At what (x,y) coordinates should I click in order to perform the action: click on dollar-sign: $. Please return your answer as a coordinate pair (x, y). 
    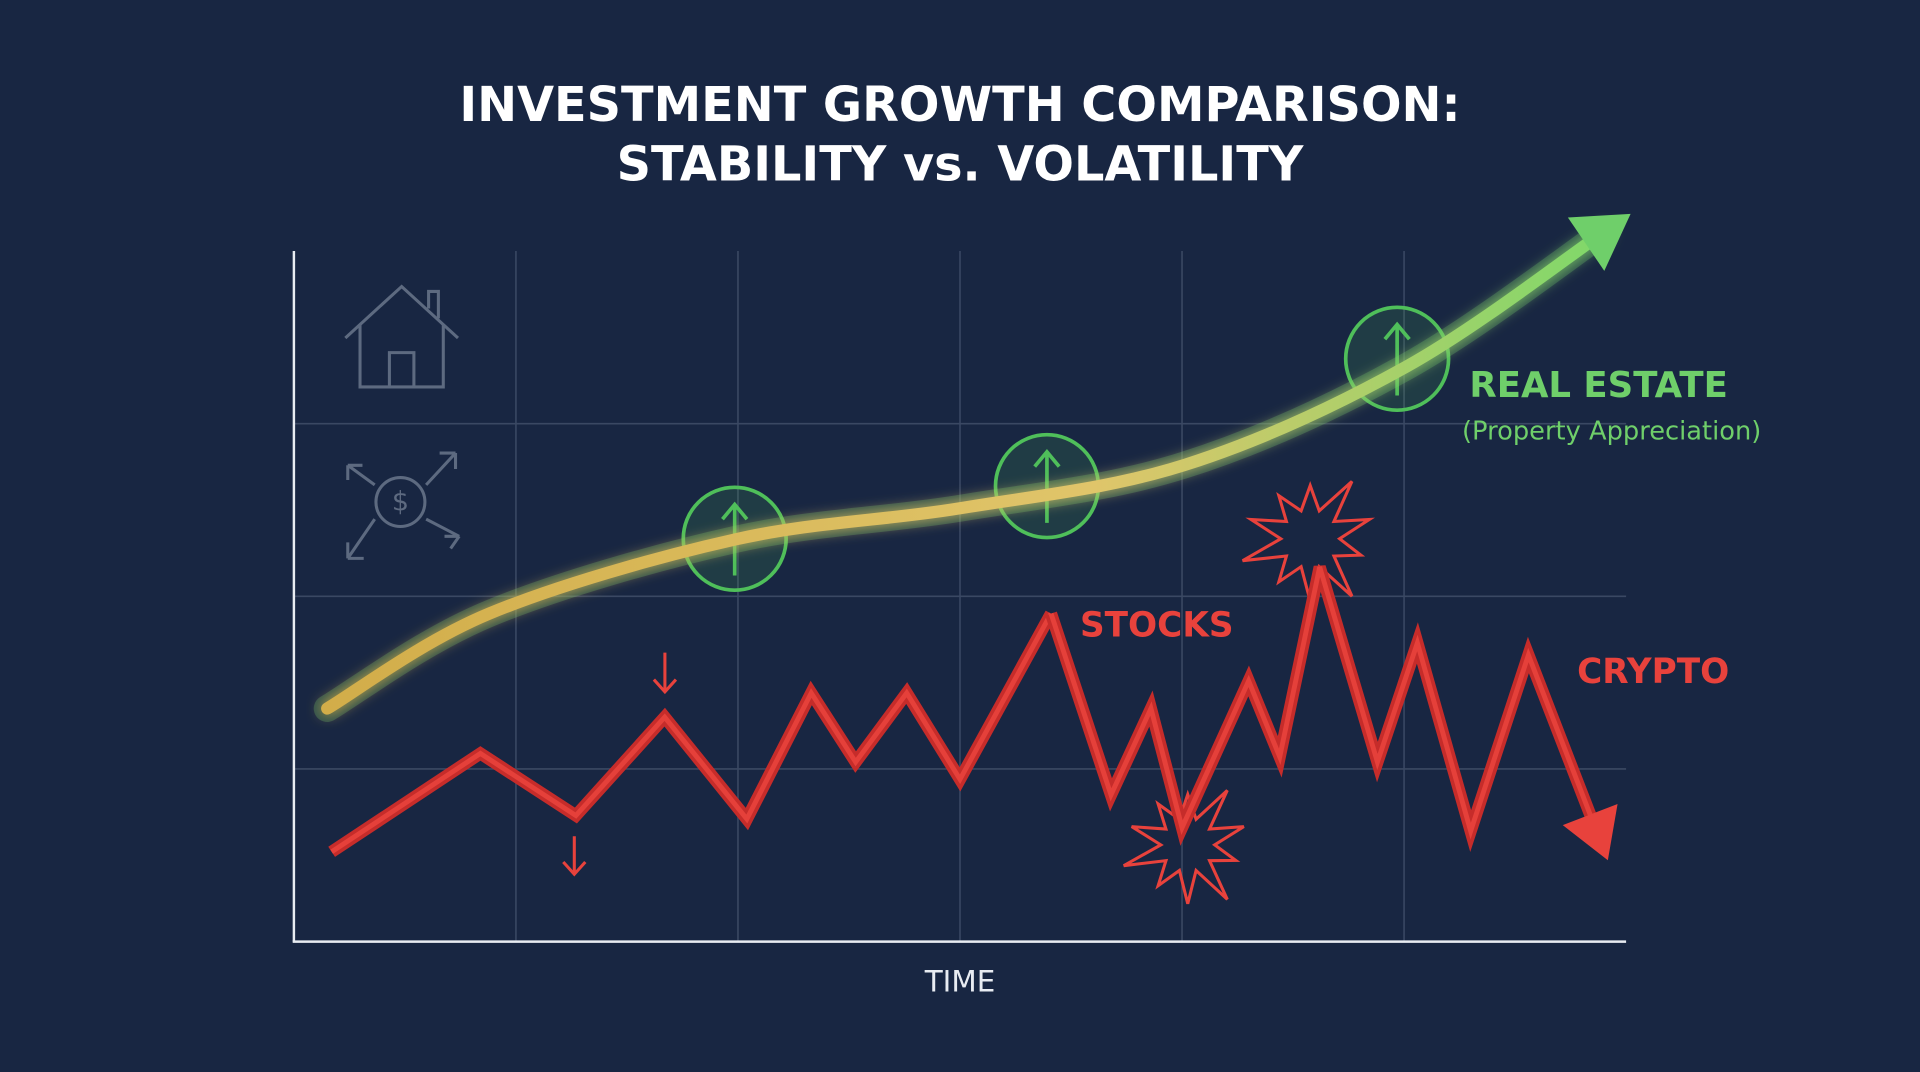
    Looking at the image, I should click on (400, 502).